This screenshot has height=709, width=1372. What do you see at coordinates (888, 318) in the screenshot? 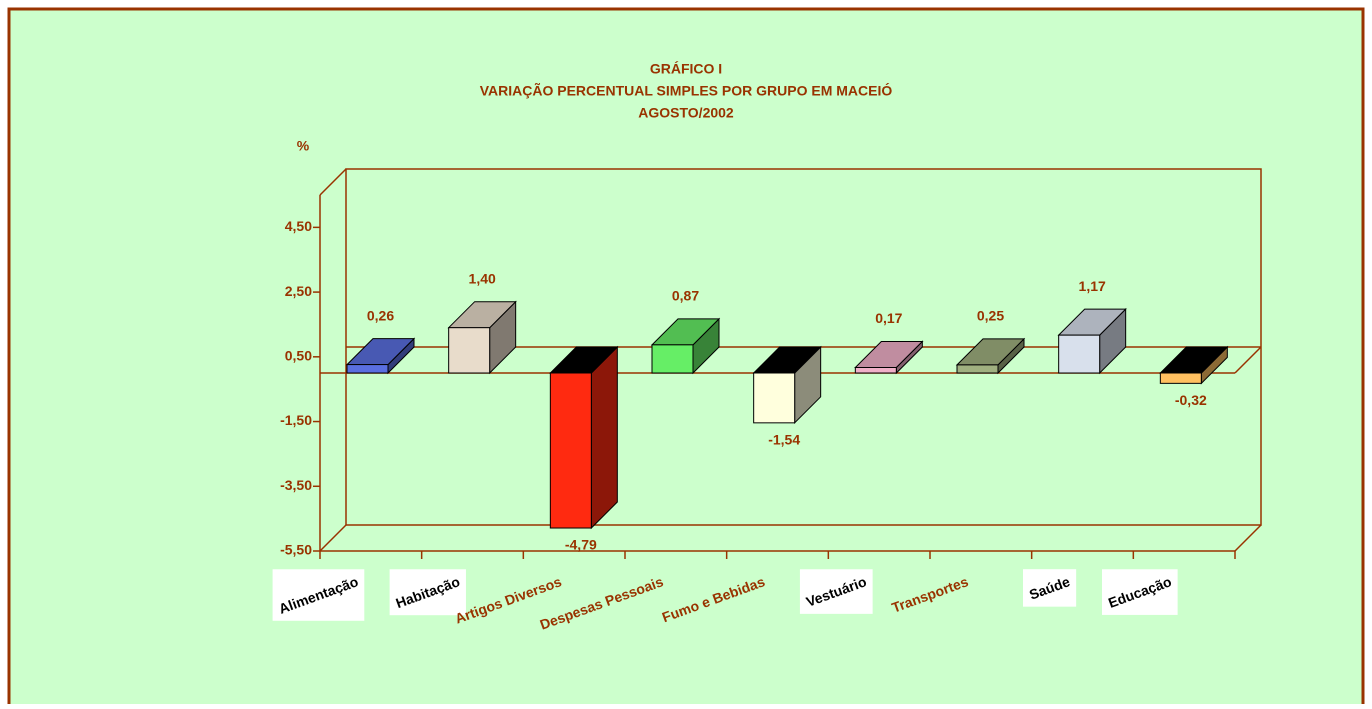
I see `value-label: 0,17` at bounding box center [888, 318].